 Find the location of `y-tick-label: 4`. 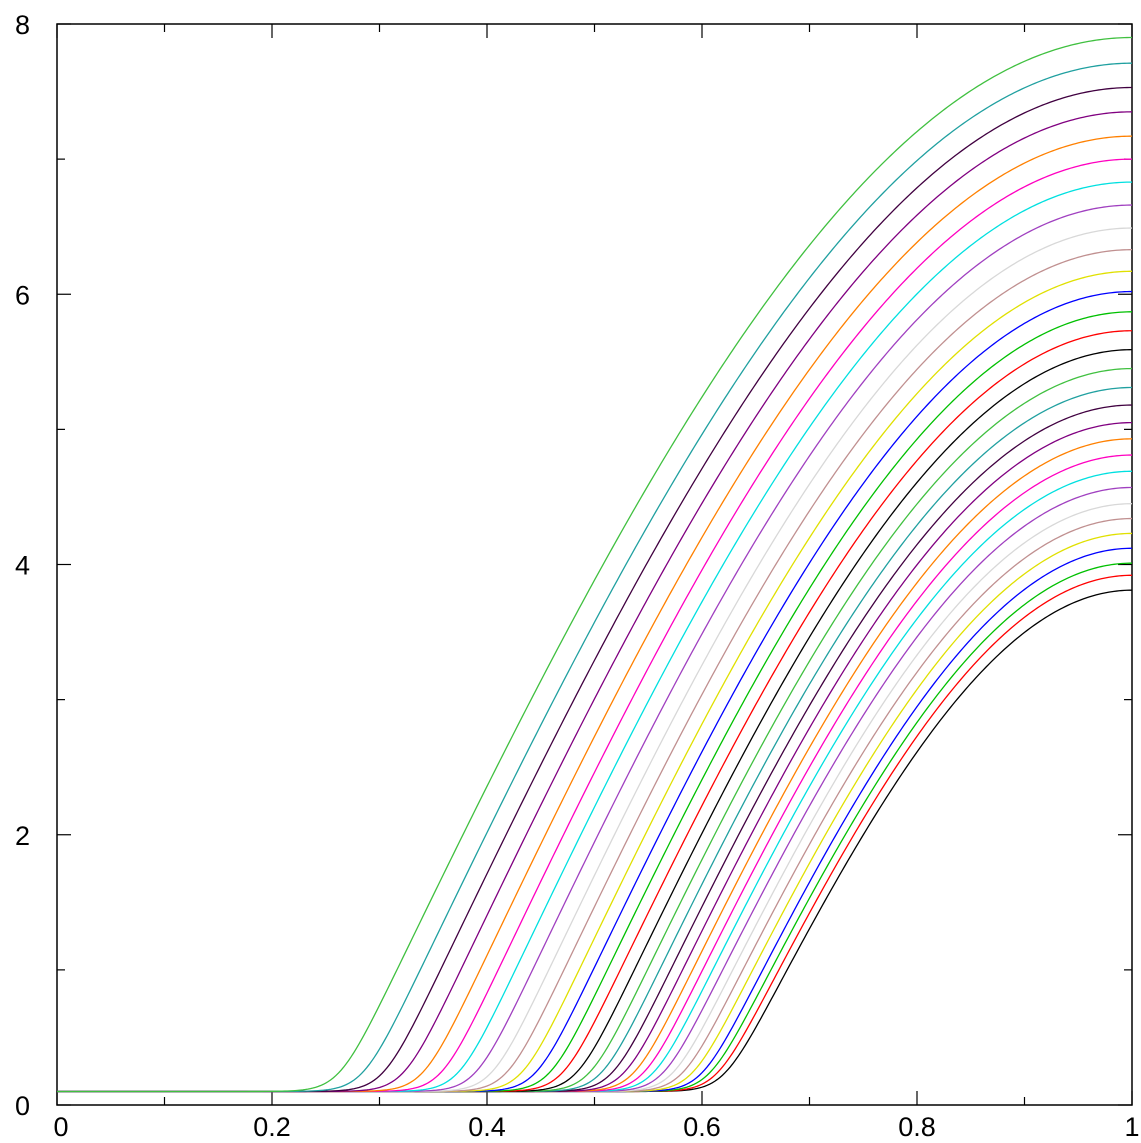

y-tick-label: 4 is located at coordinates (22, 566).